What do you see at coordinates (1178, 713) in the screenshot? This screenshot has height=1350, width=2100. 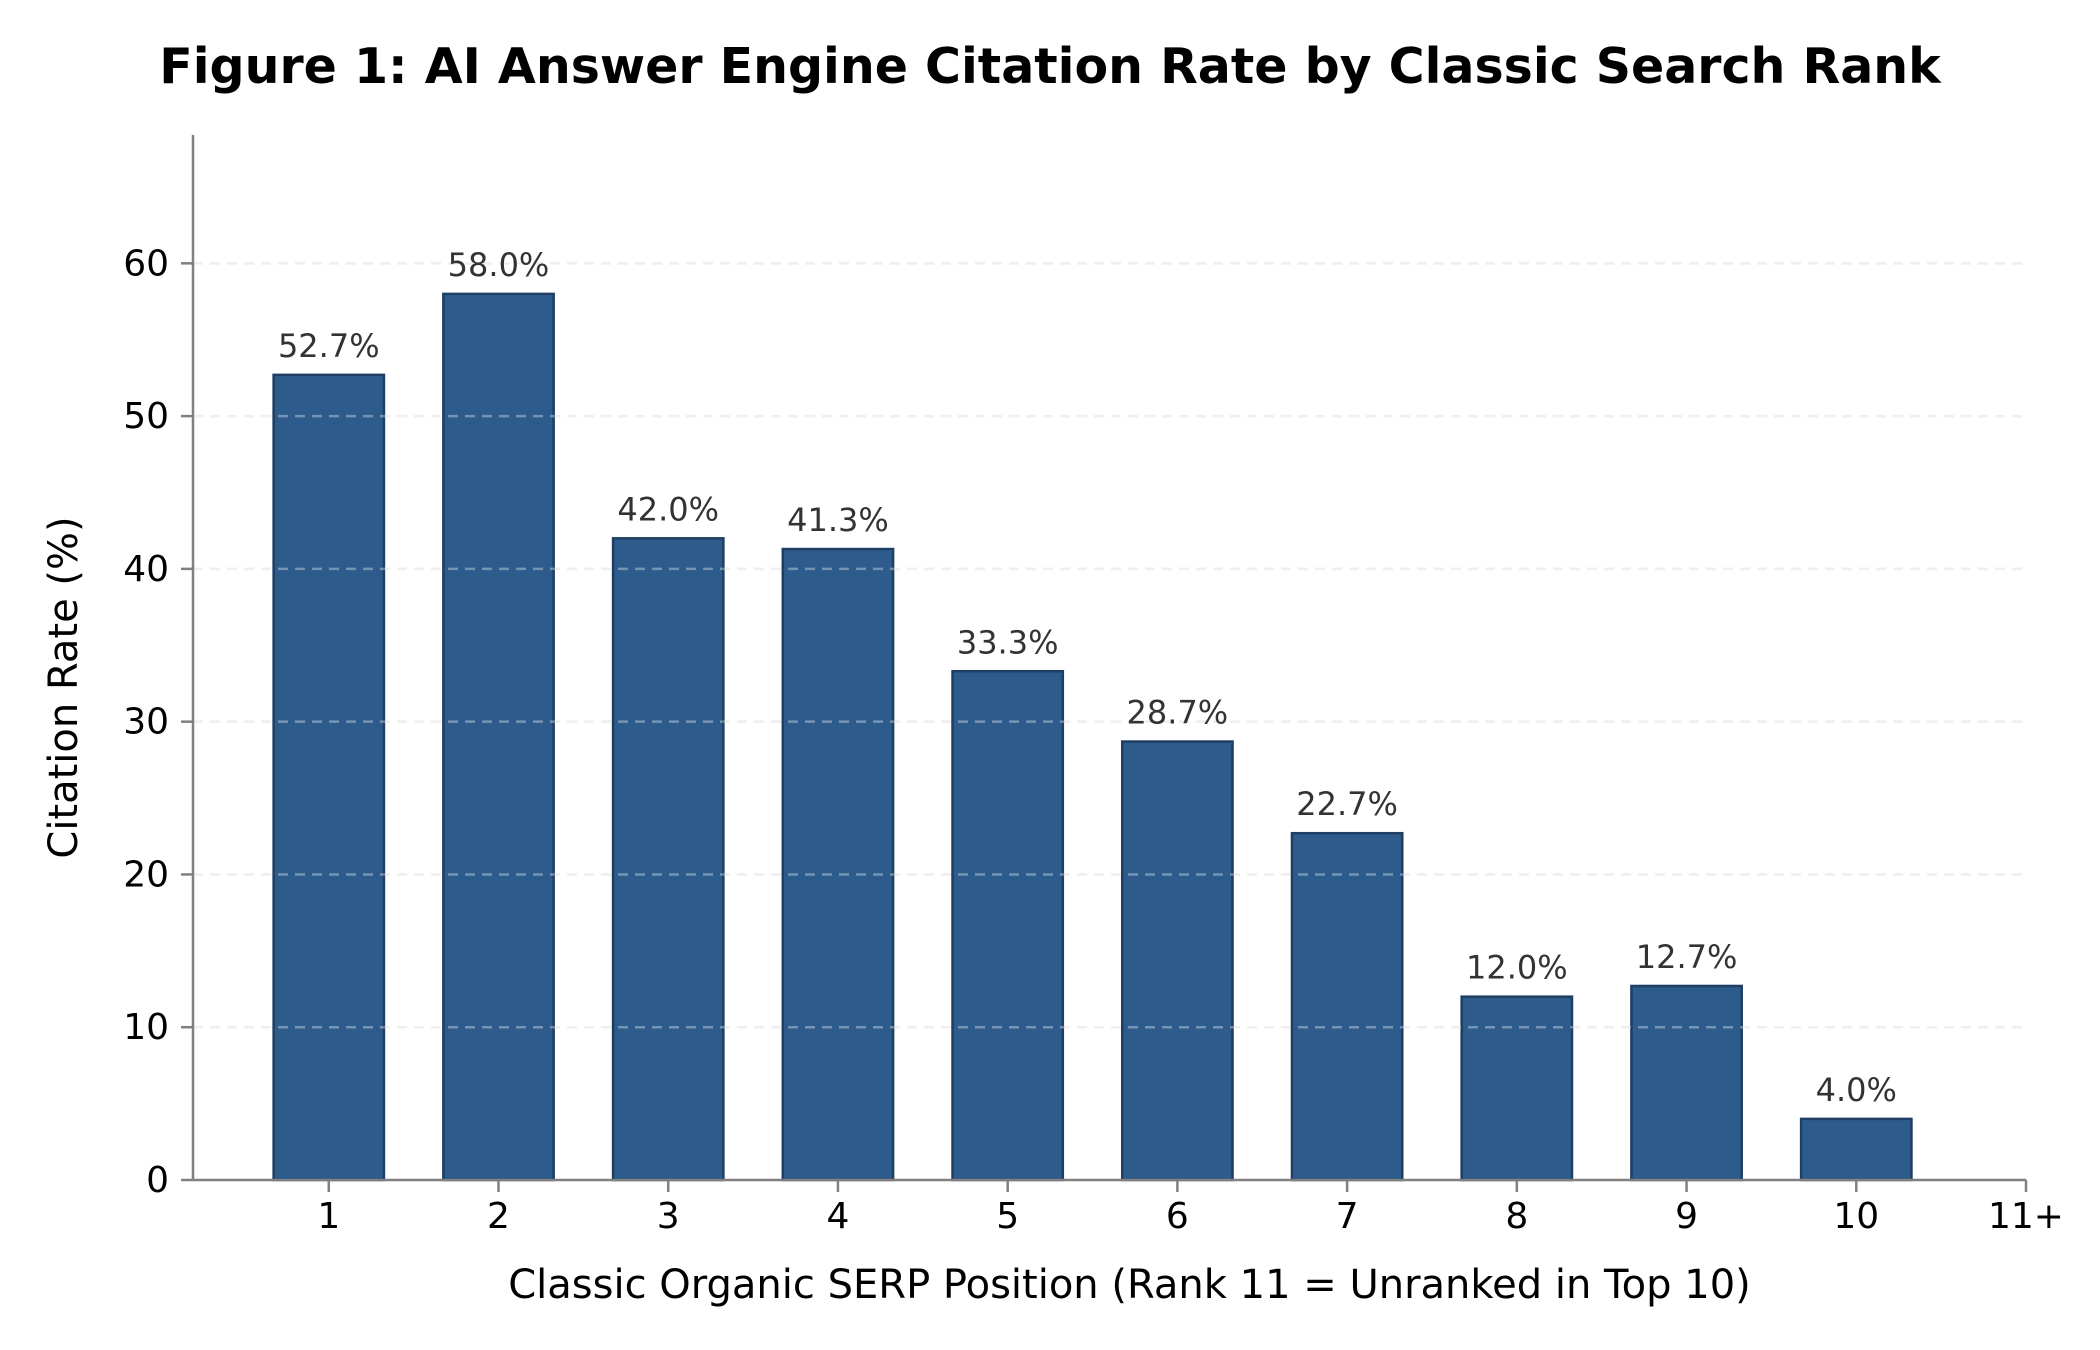 I see `data-label: 28.7%` at bounding box center [1178, 713].